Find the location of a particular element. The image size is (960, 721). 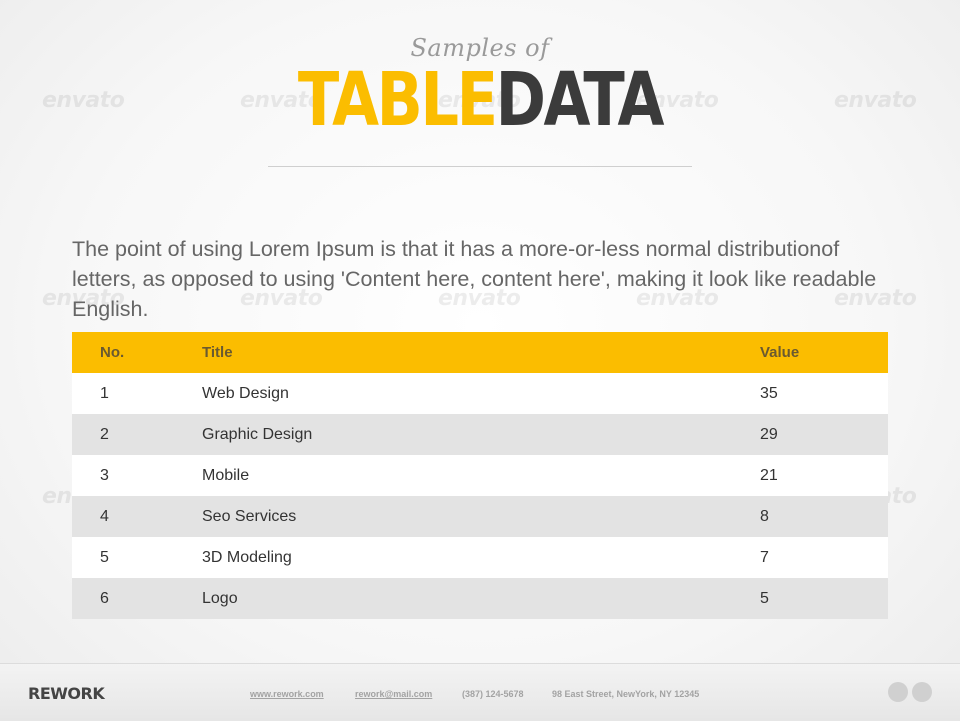

address-text: 98 East Street, NewYork, NY 12345 is located at coordinates (626, 694).